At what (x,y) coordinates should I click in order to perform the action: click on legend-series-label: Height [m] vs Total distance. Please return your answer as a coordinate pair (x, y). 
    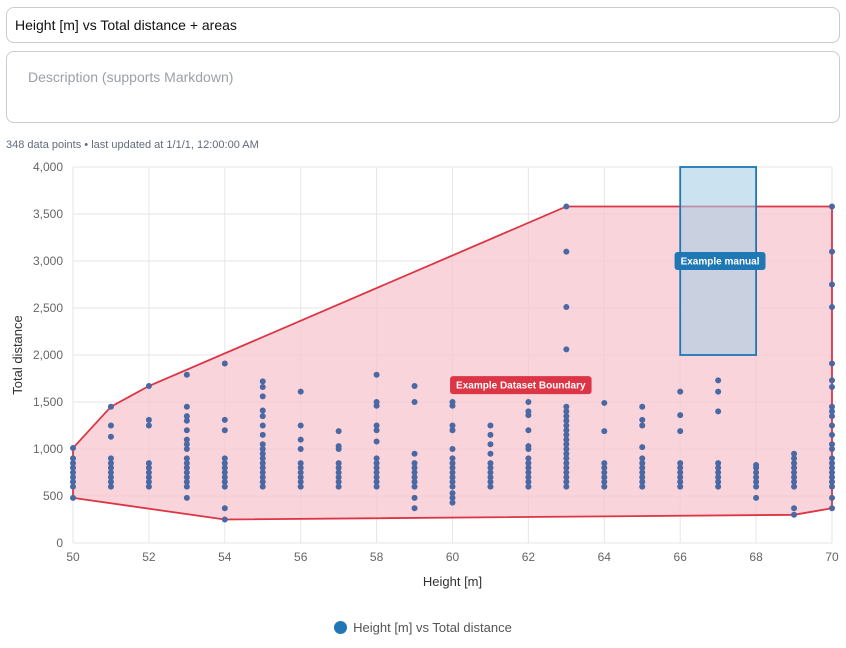
    Looking at the image, I should click on (432, 627).